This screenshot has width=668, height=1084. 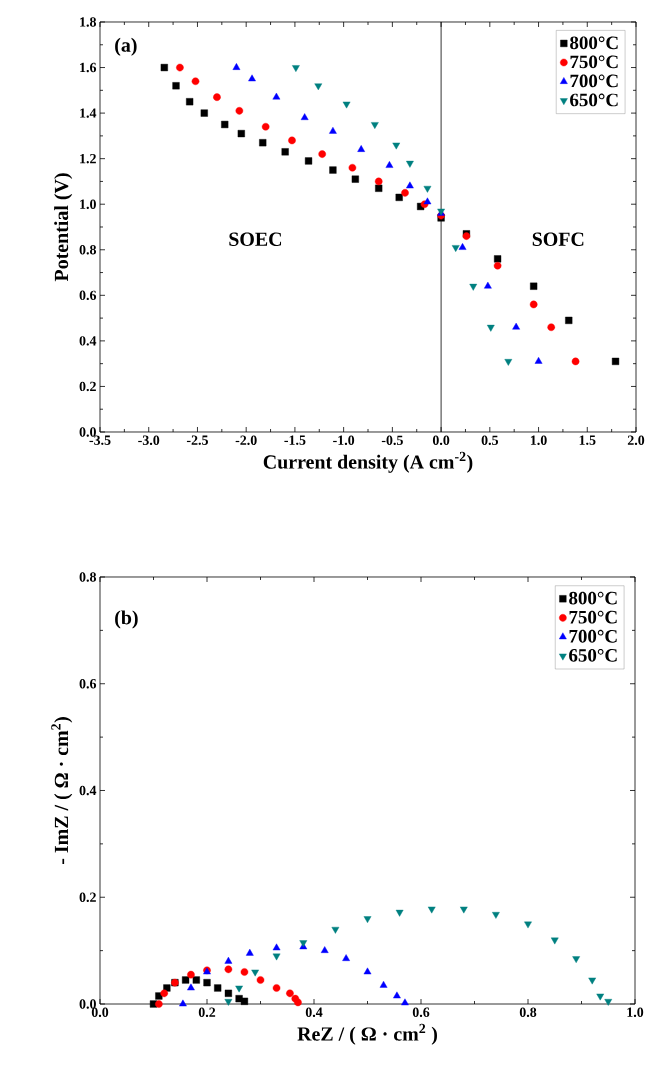 I want to click on annotation: SOFC, so click(x=558, y=239).